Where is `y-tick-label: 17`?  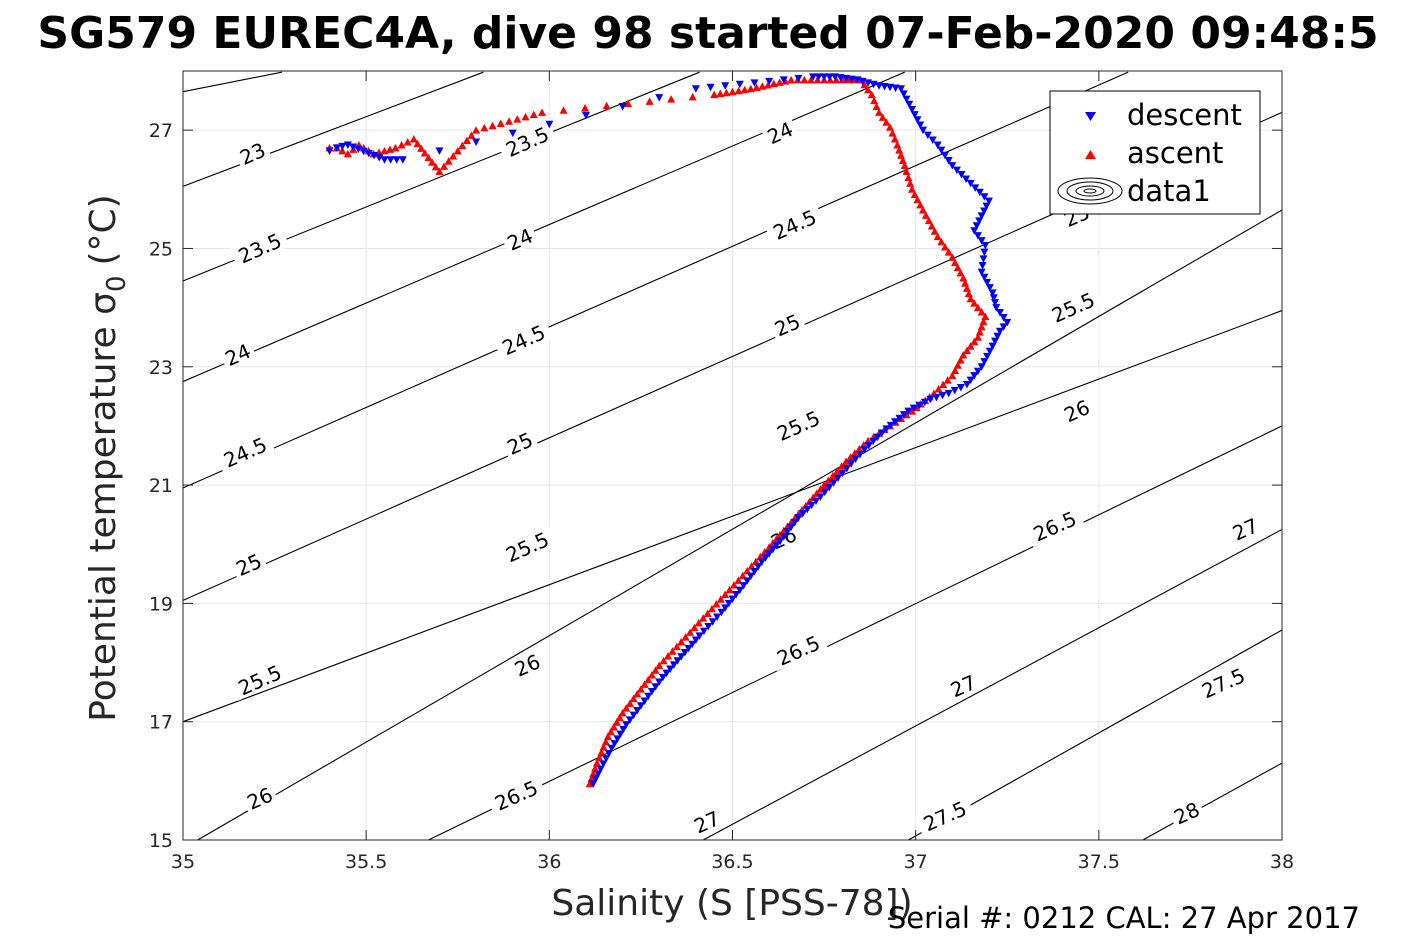 y-tick-label: 17 is located at coordinates (161, 723).